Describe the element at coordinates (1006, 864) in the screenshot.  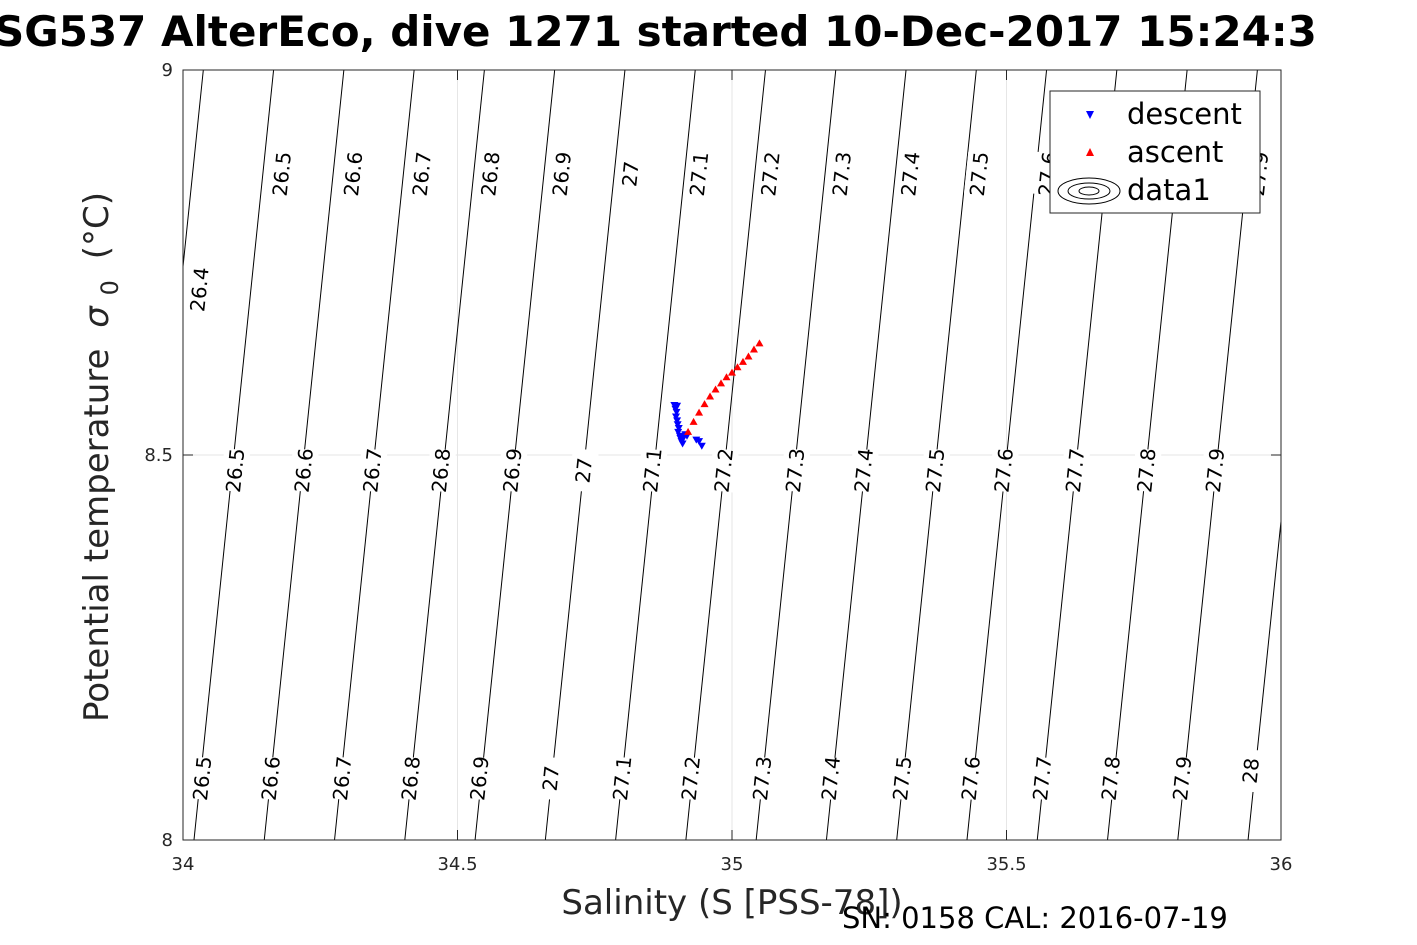
I see `x-tick-label: 35.5` at that location.